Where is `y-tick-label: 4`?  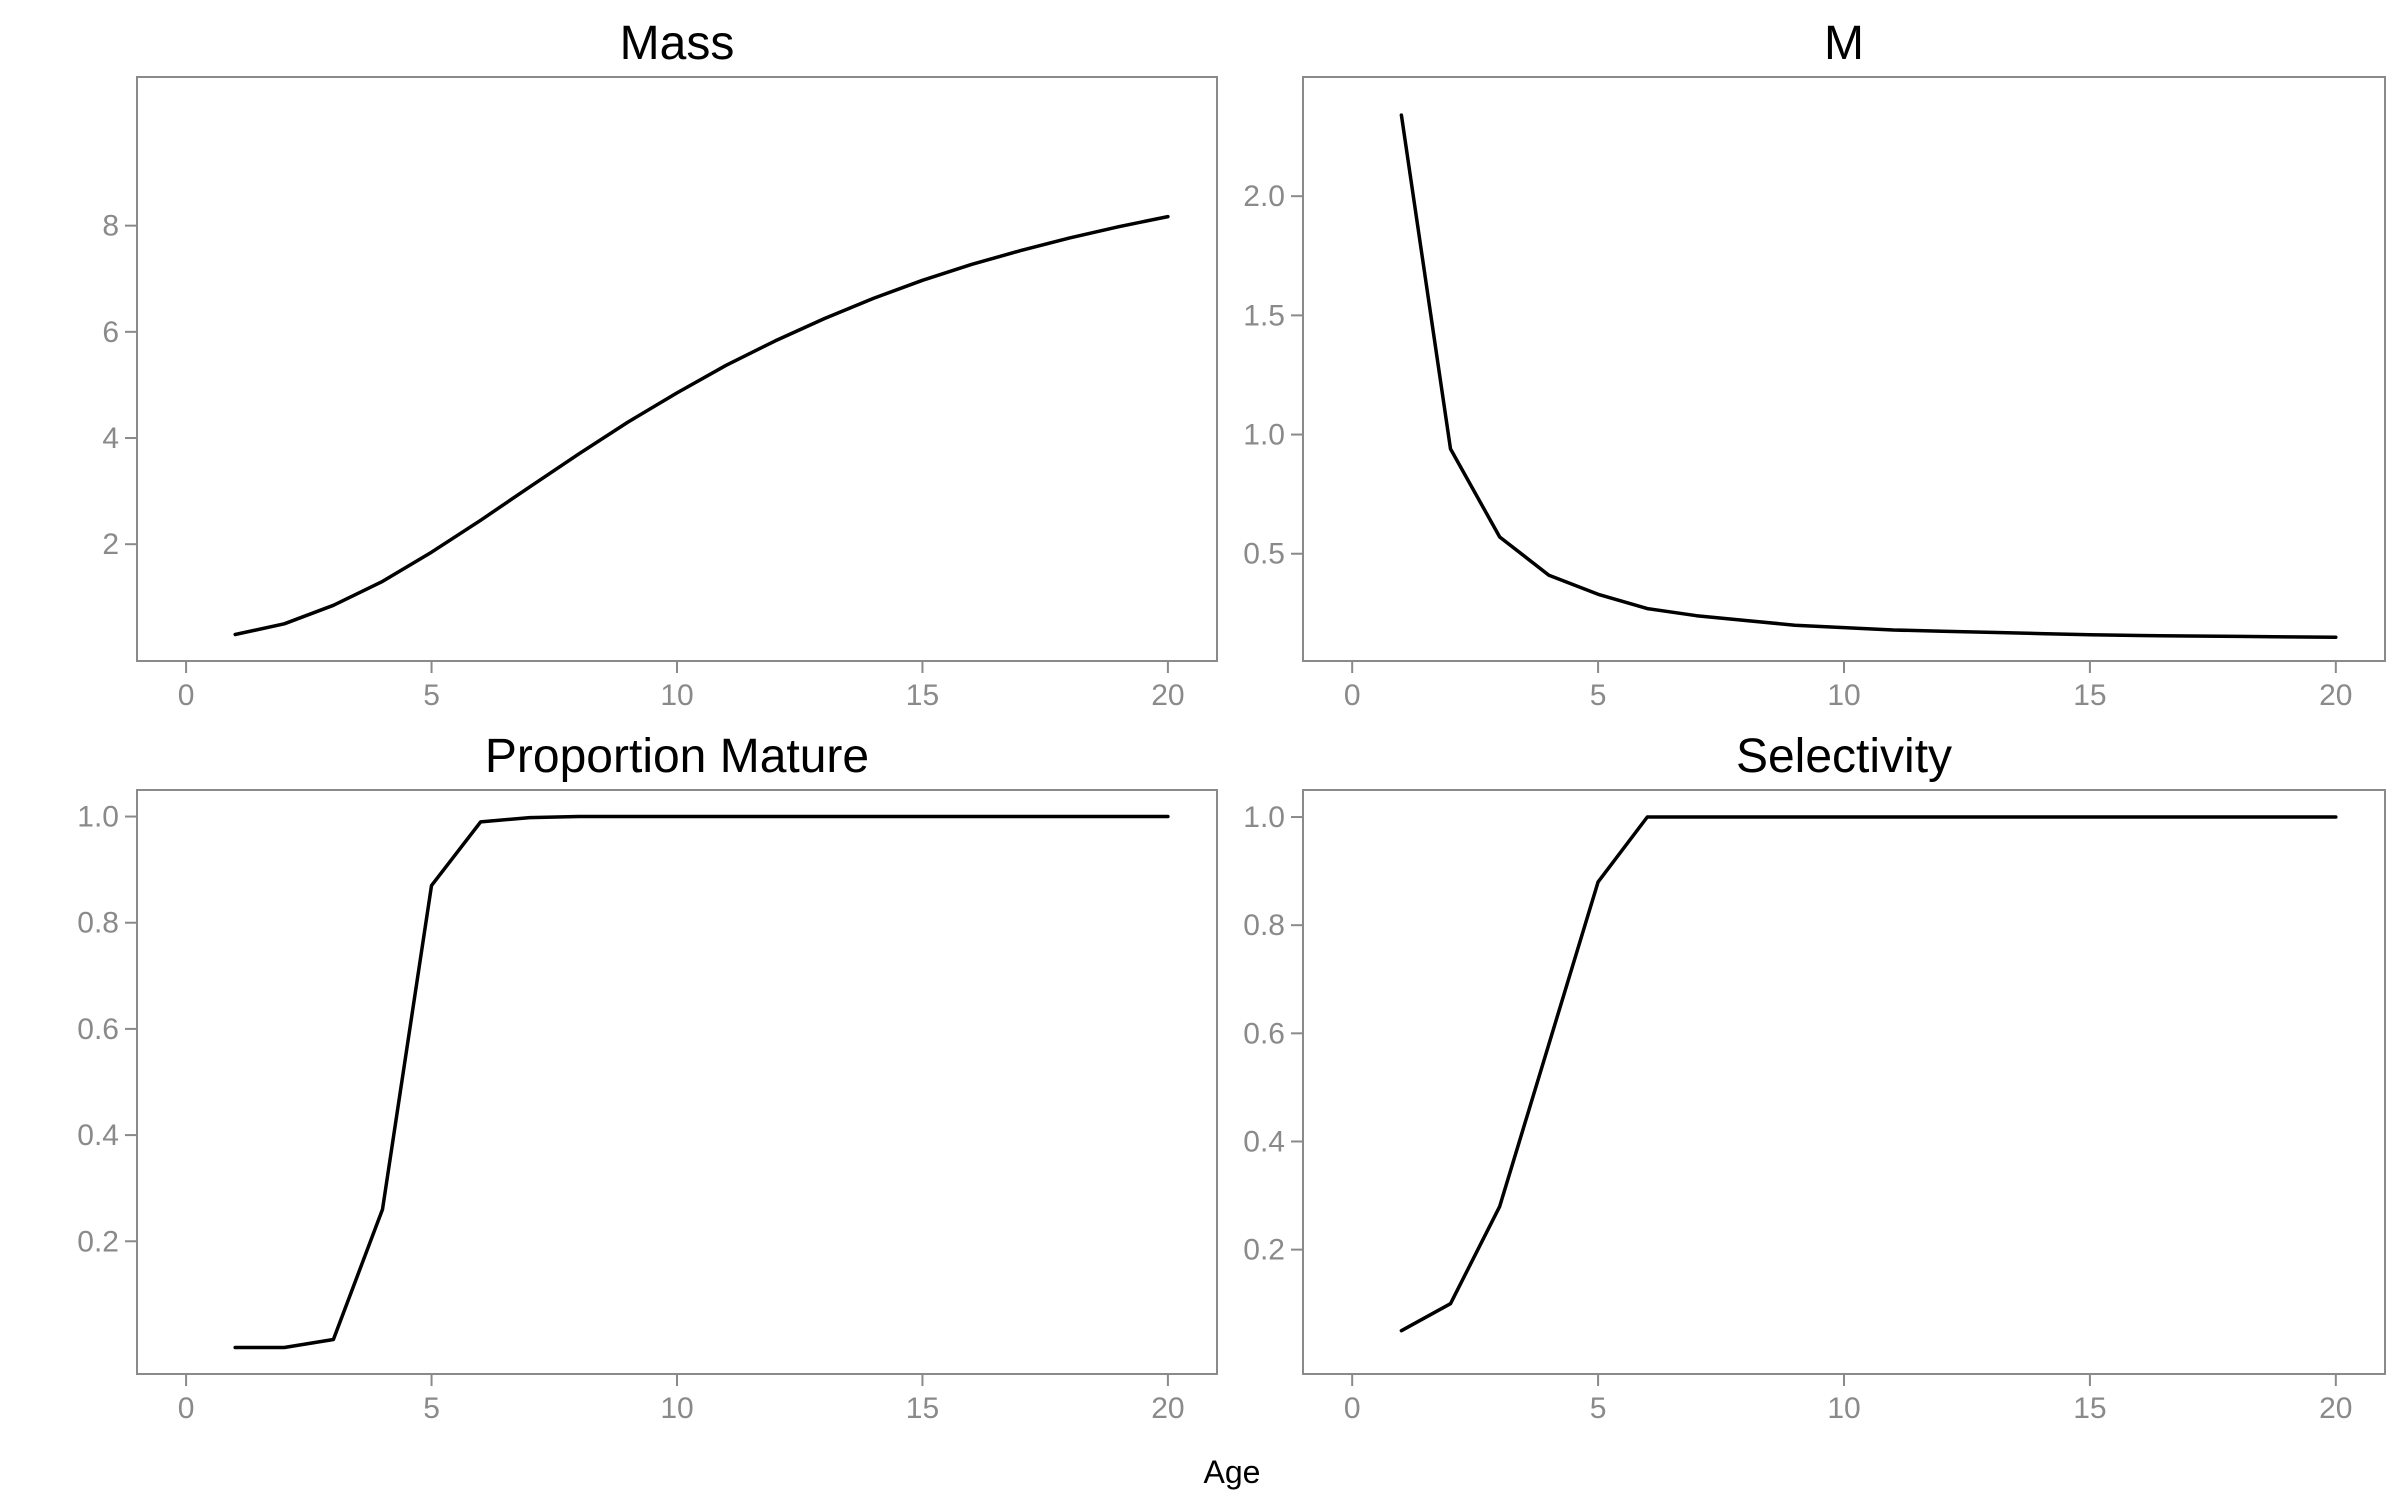 y-tick-label: 4 is located at coordinates (110, 438).